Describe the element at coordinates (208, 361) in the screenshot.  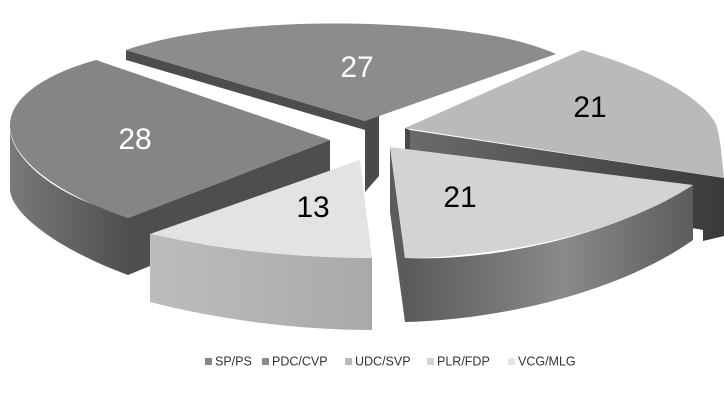
I see `legend-swatch-sp-ps` at that location.